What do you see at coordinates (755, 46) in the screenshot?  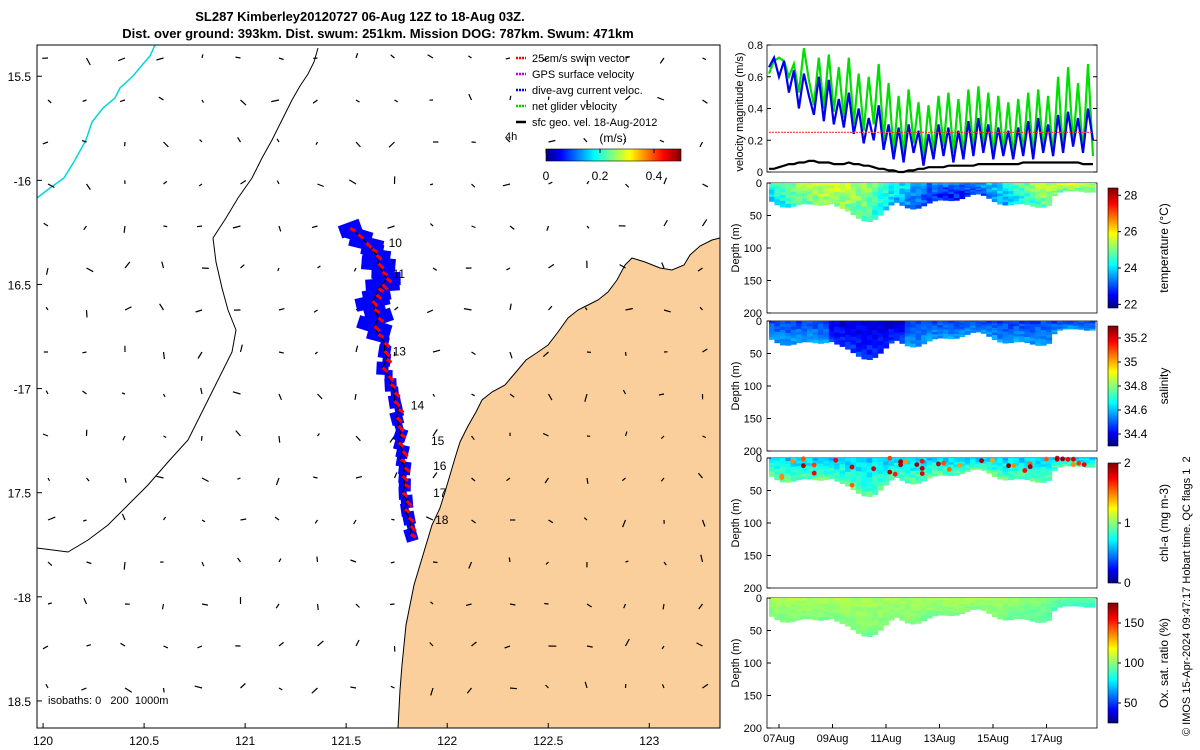 I see `velocity-y-tick-label: 0.8` at bounding box center [755, 46].